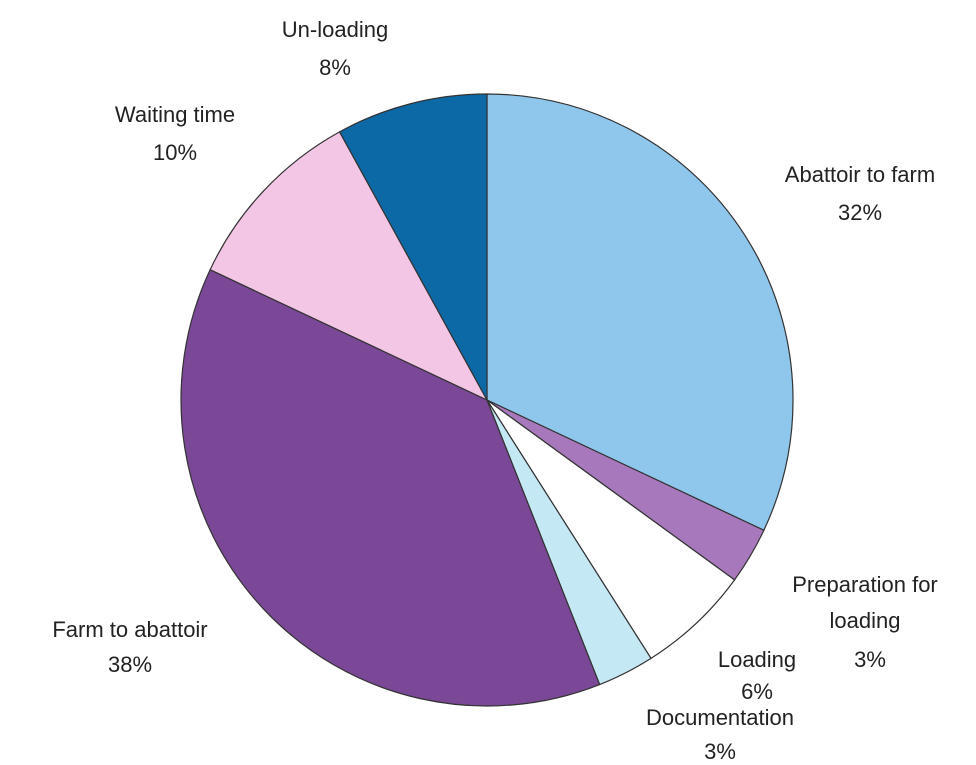 The width and height of the screenshot is (976, 765). What do you see at coordinates (175, 152) in the screenshot?
I see `slice-value: 10%` at bounding box center [175, 152].